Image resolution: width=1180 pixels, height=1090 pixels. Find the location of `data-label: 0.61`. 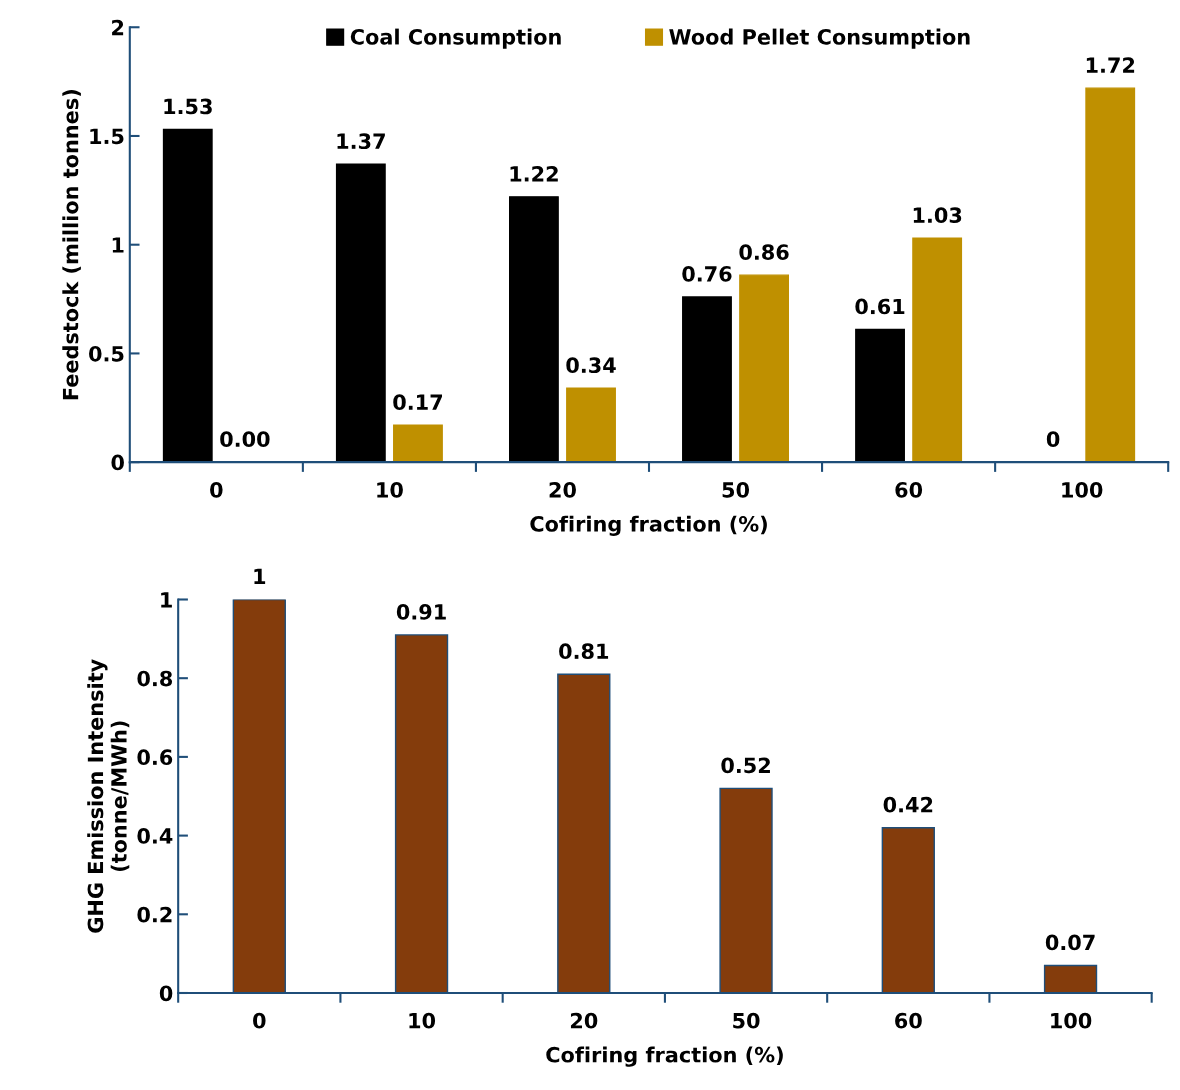

data-label: 0.61 is located at coordinates (880, 306).